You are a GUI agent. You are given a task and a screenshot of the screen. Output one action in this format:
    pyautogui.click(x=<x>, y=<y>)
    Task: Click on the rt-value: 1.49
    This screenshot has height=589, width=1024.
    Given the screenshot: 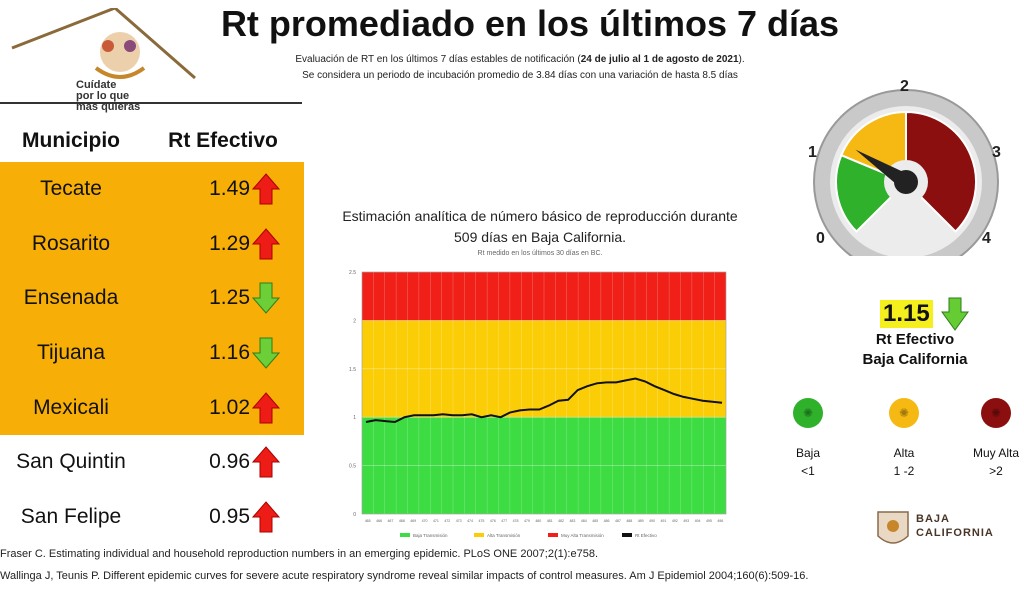 What is the action you would take?
    pyautogui.click(x=229, y=189)
    